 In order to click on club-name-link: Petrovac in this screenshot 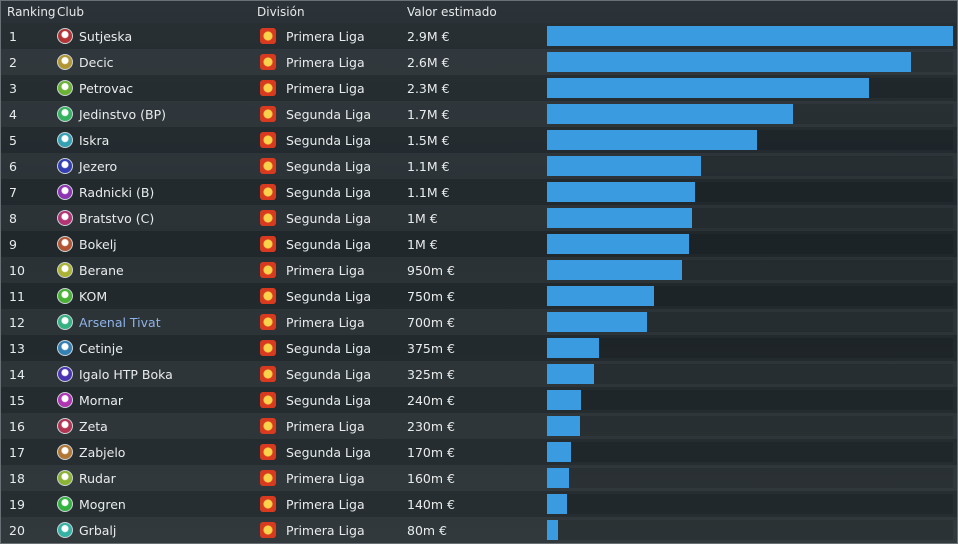, I will do `click(106, 88)`.